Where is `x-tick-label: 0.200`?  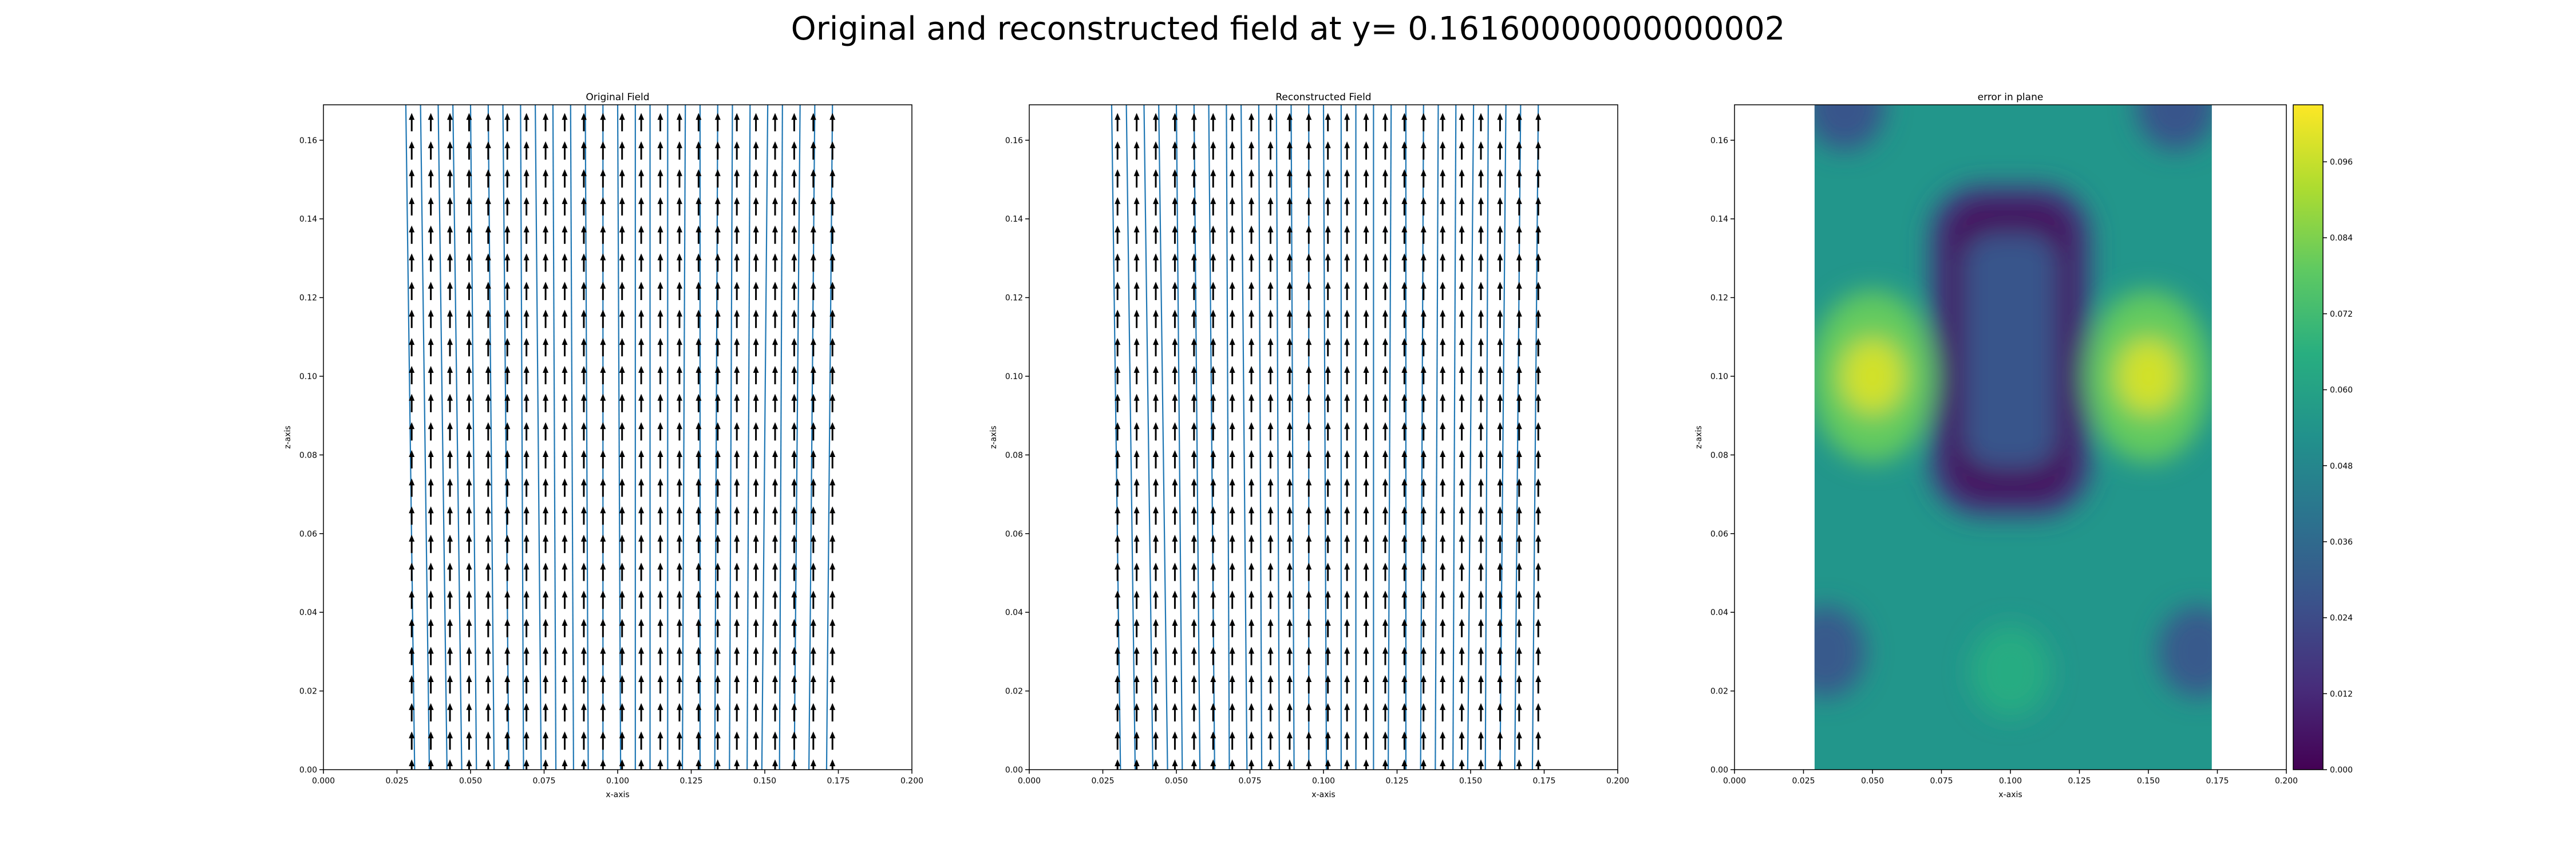 x-tick-label: 0.200 is located at coordinates (2286, 781).